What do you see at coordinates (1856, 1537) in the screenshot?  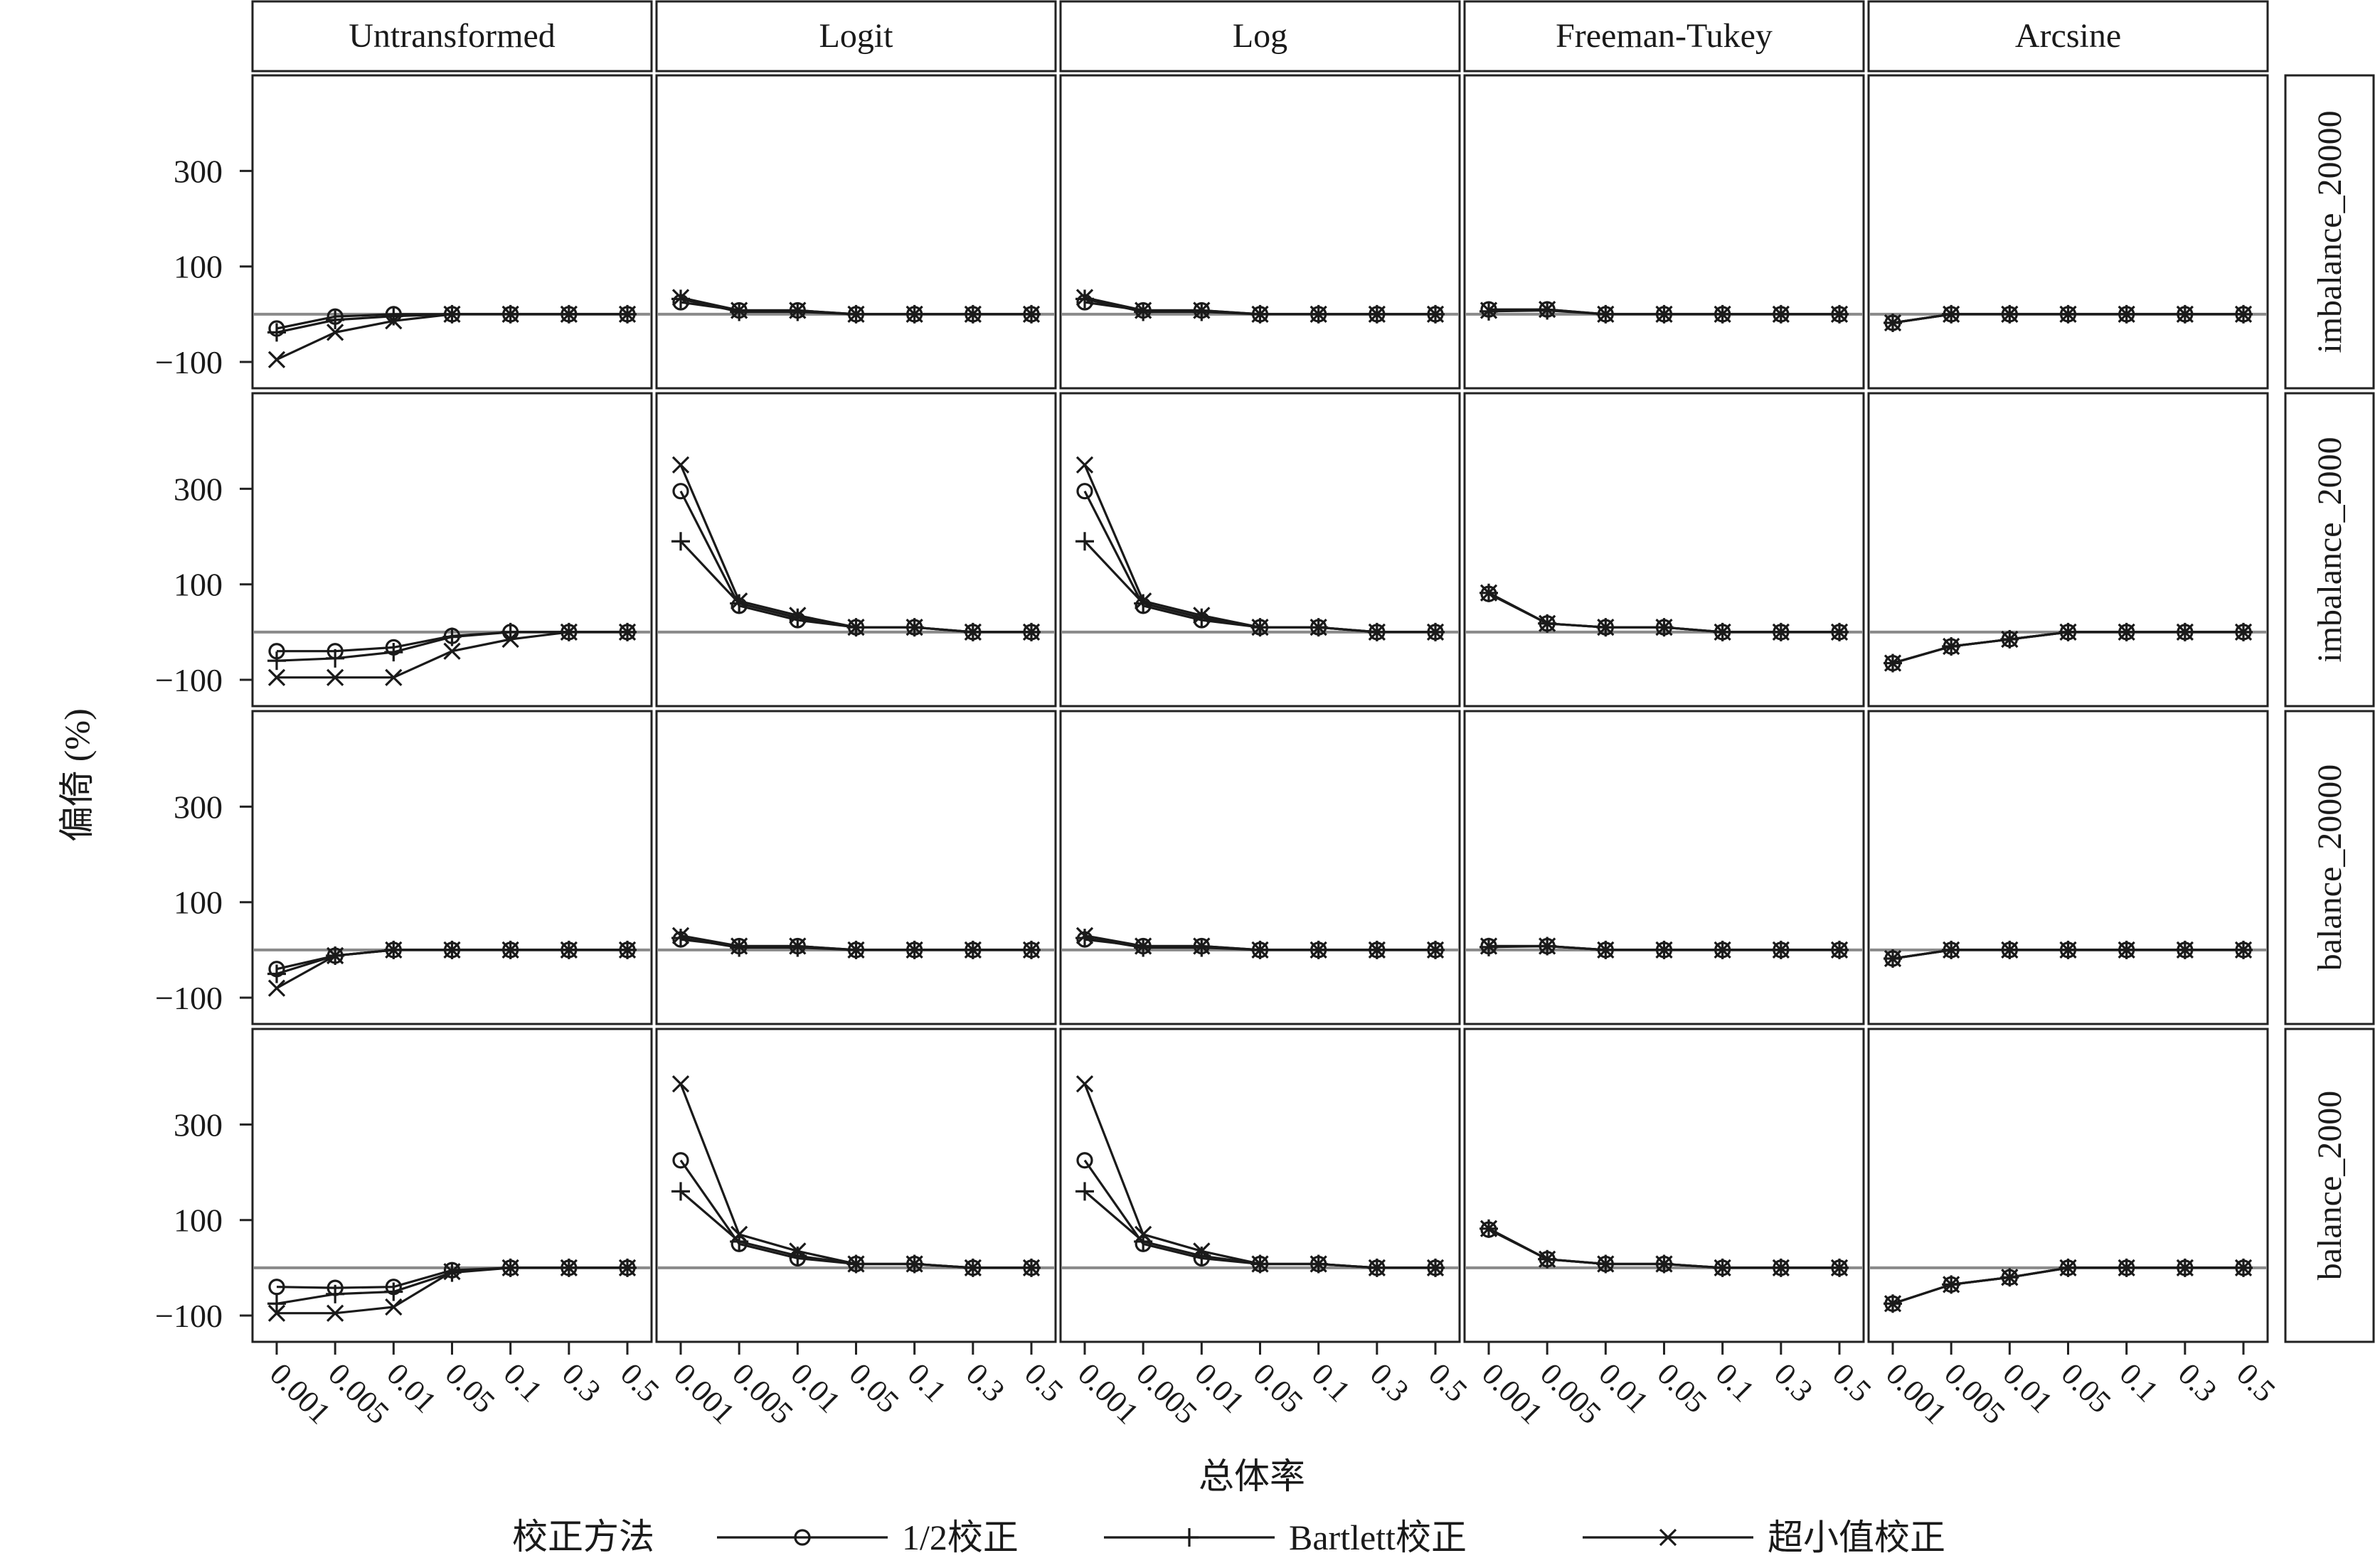 I see `legend-label: 超小值校正` at bounding box center [1856, 1537].